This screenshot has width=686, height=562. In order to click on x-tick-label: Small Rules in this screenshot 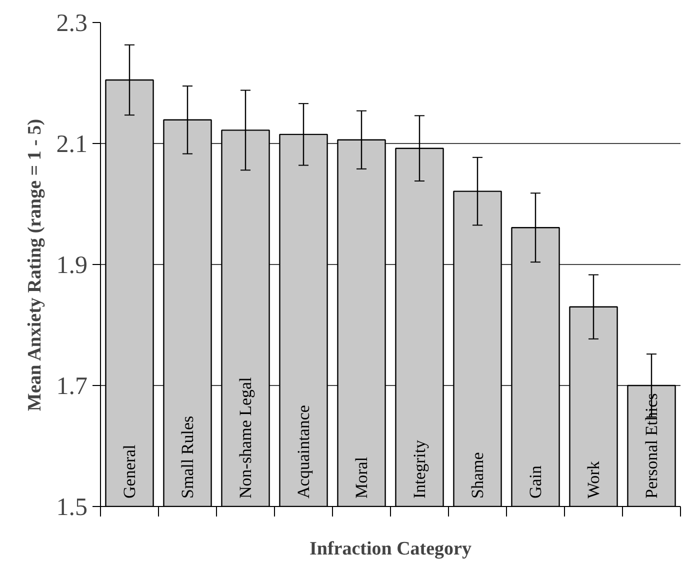, I will do `click(187, 457)`.